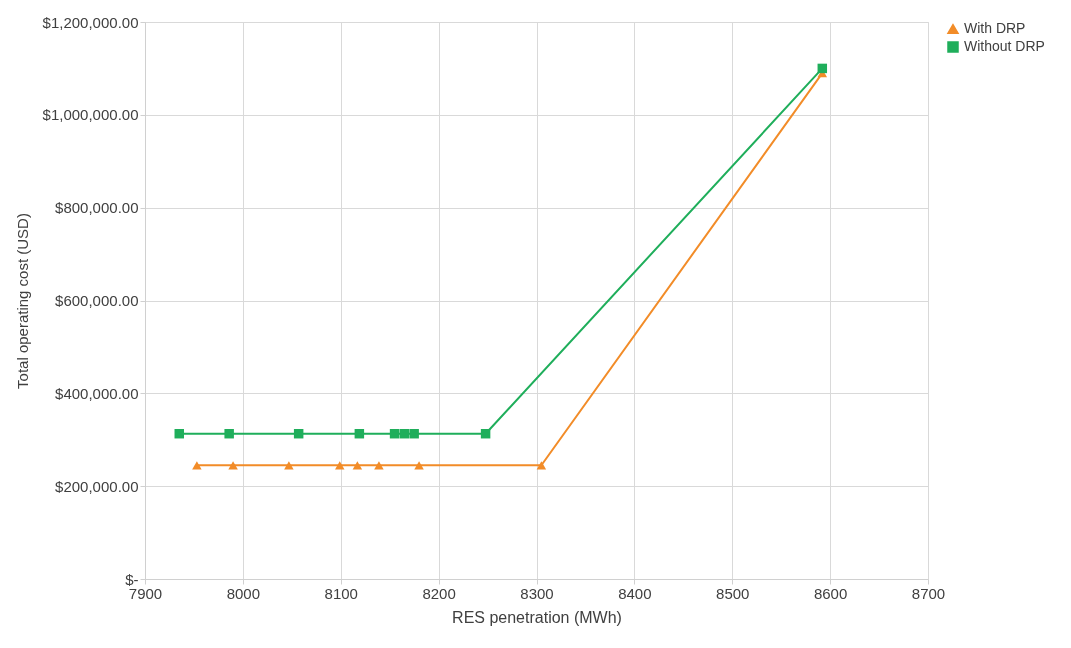  Describe the element at coordinates (90, 115) in the screenshot. I see `y-tick-label: $1,000,000.00` at that location.